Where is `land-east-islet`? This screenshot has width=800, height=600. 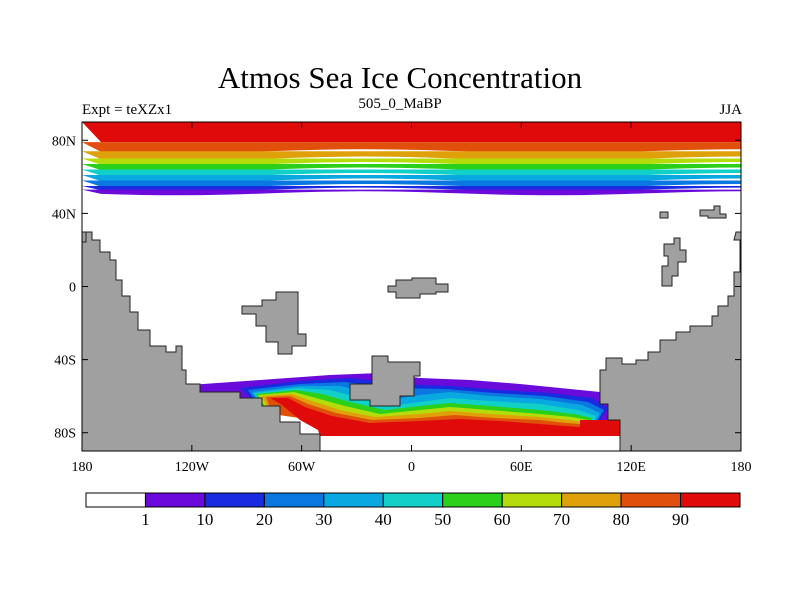 land-east-islet is located at coordinates (664, 215).